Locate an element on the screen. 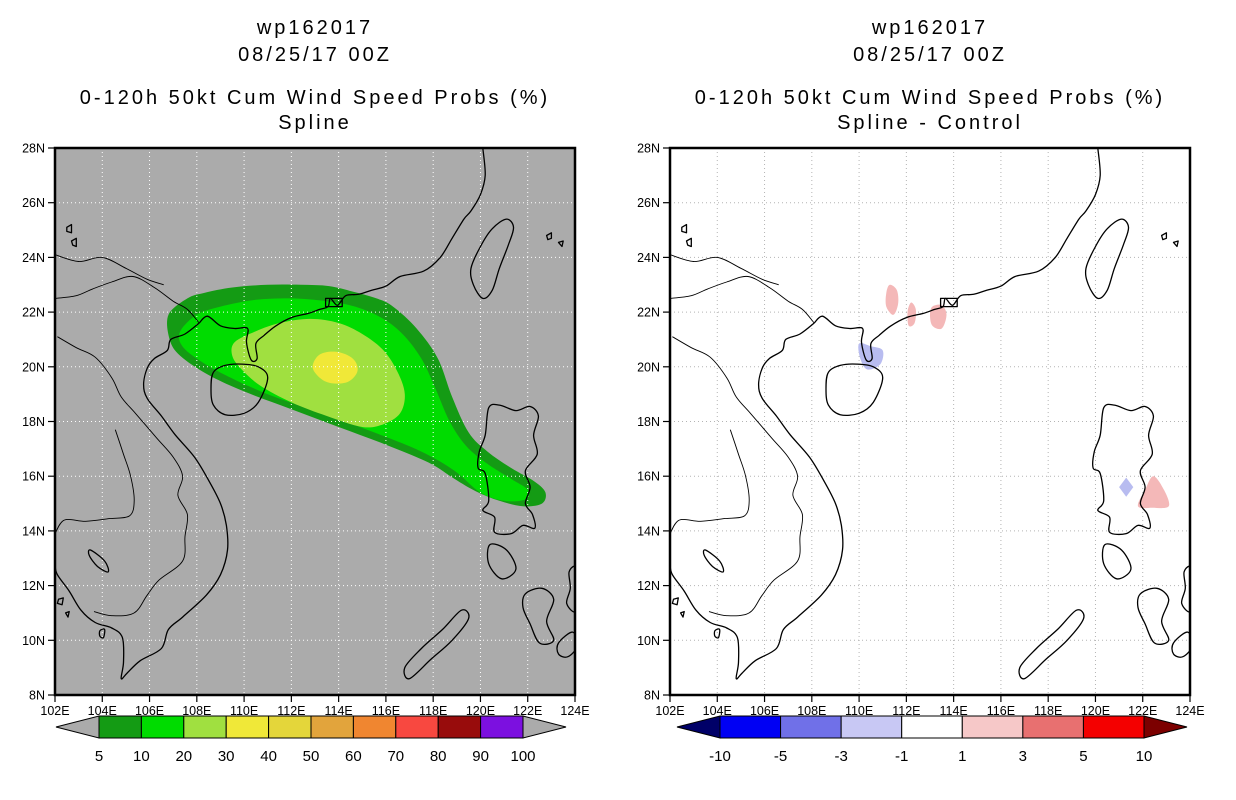 The image size is (1236, 800). colorbar-label: 80 is located at coordinates (438, 756).